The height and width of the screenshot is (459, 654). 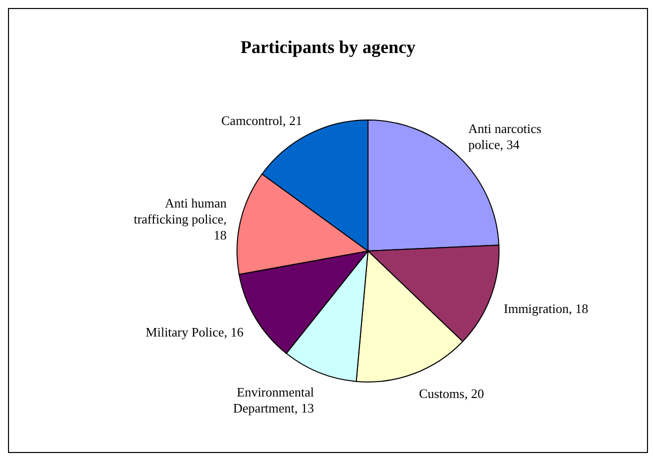 I want to click on slice-label: Military Police, 16, so click(x=195, y=331).